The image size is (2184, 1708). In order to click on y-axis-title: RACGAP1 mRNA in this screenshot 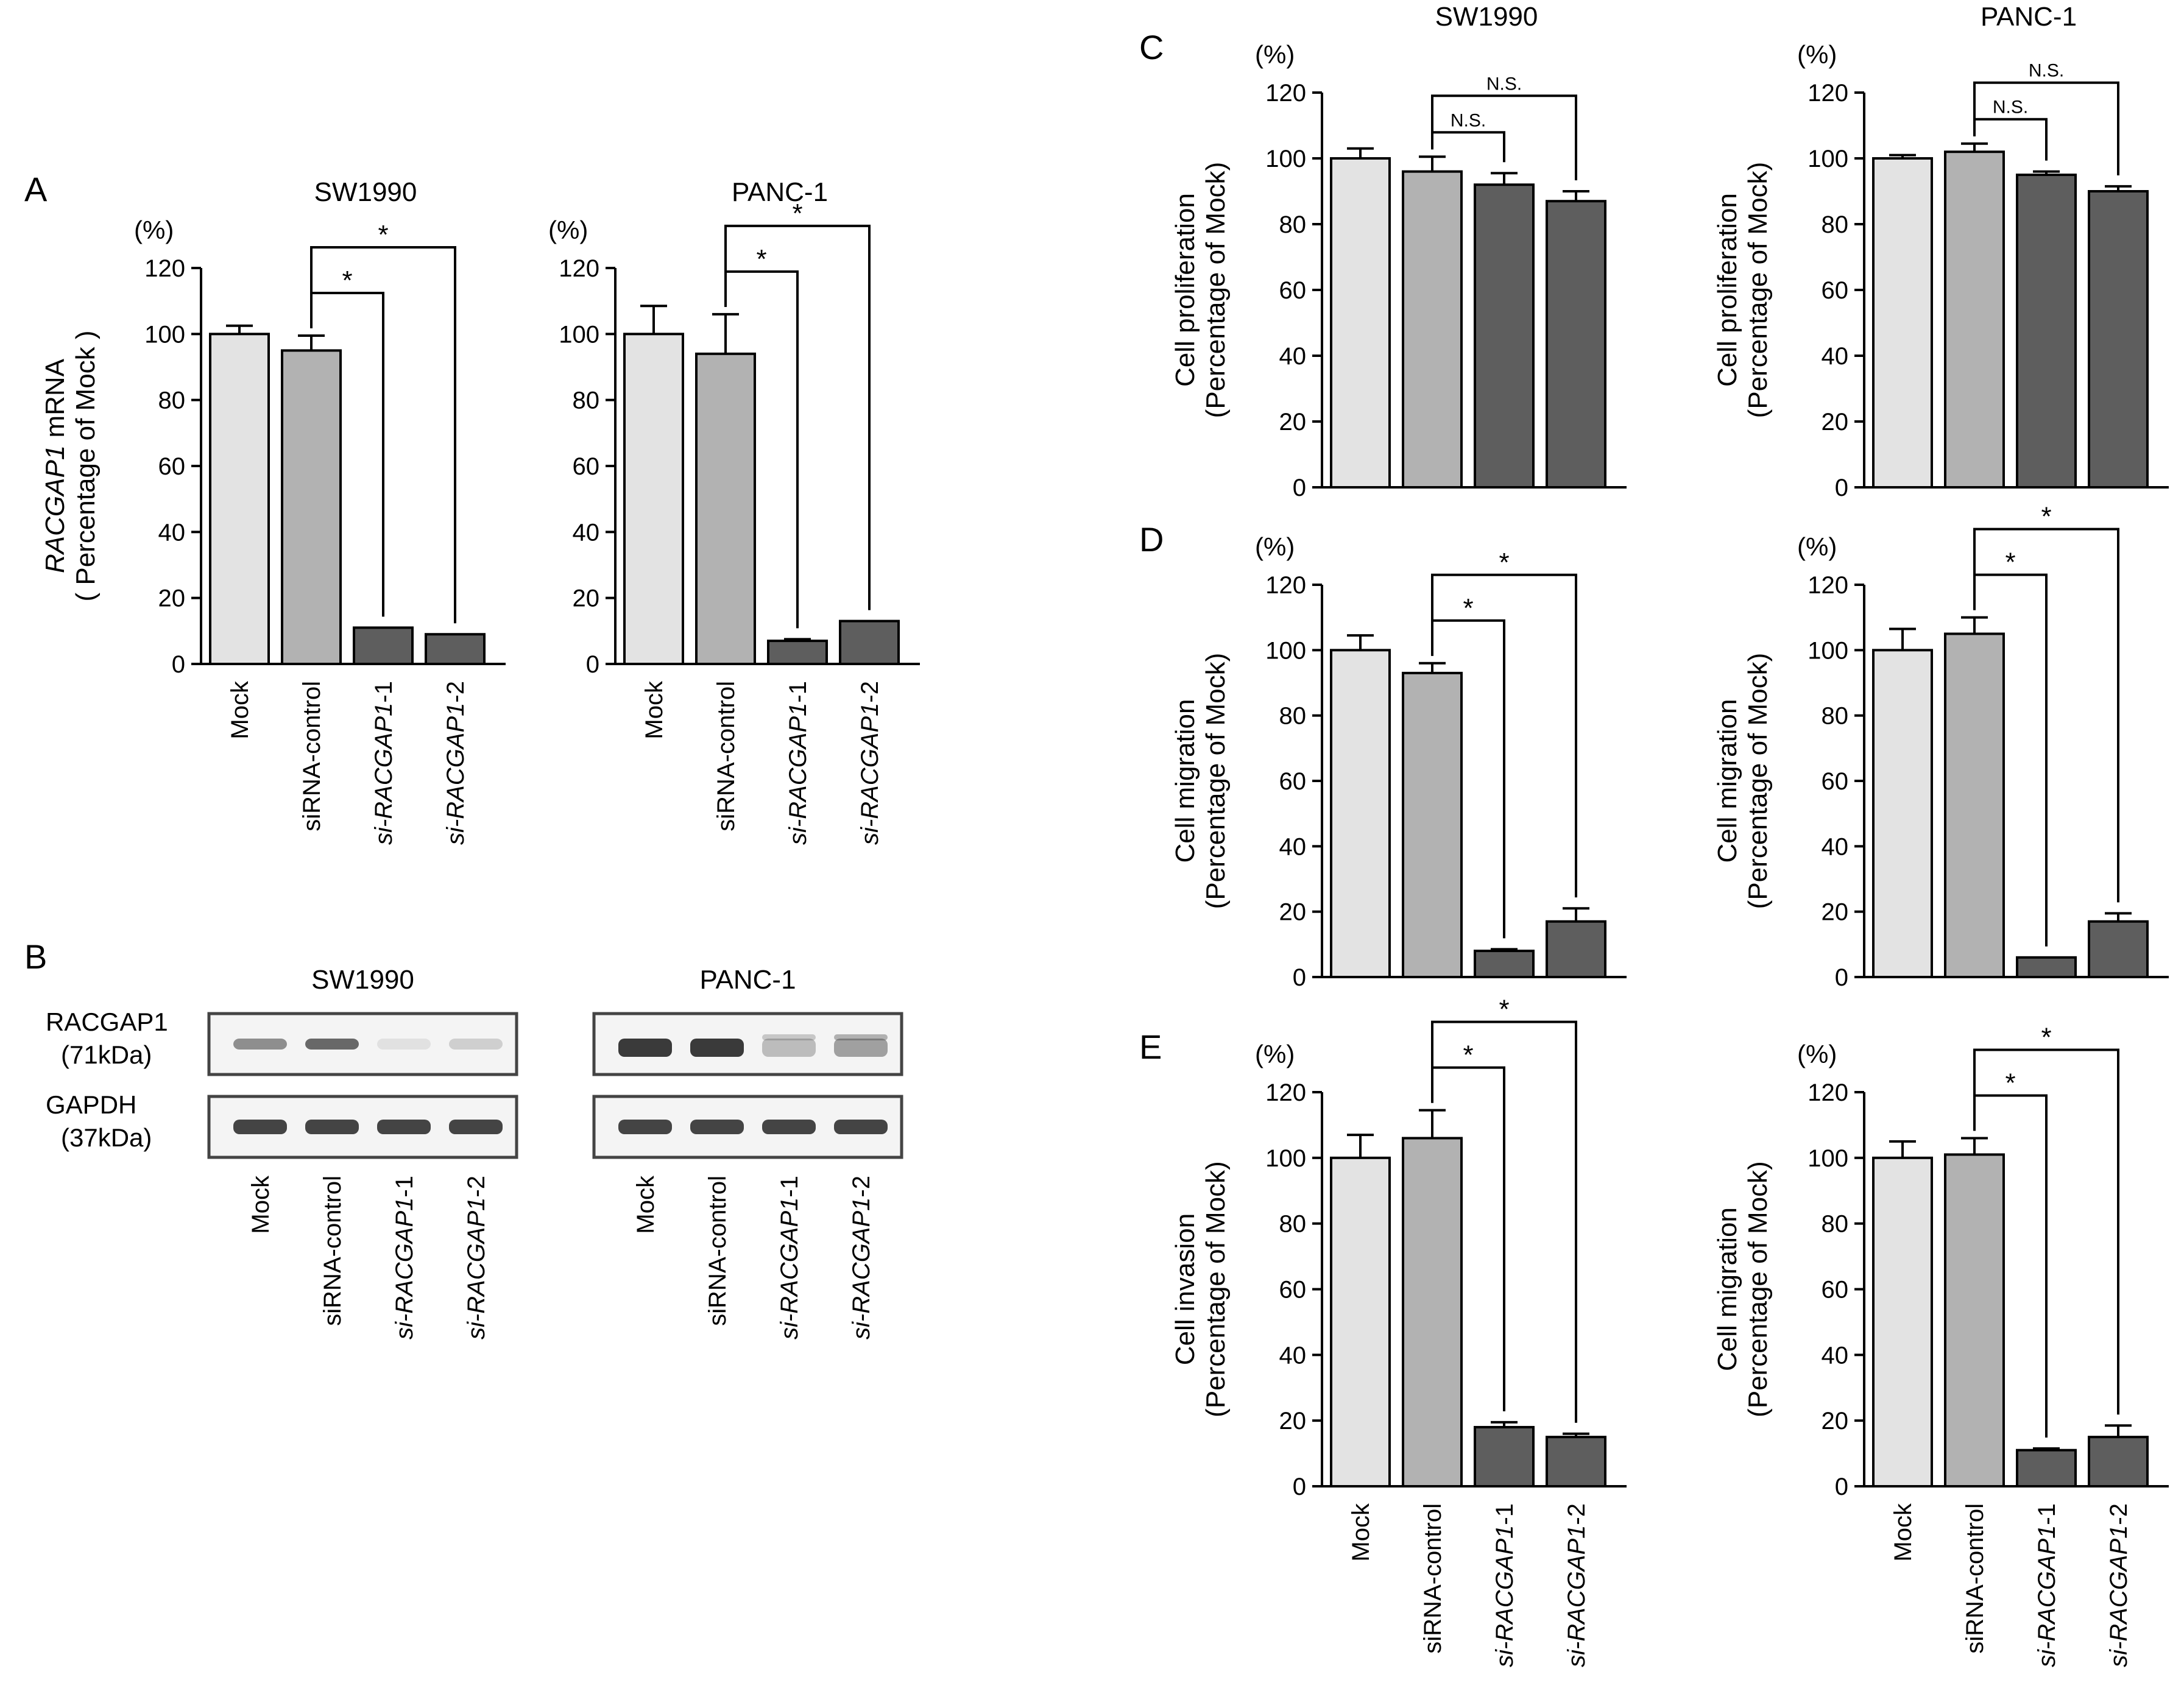, I will do `click(55, 466)`.